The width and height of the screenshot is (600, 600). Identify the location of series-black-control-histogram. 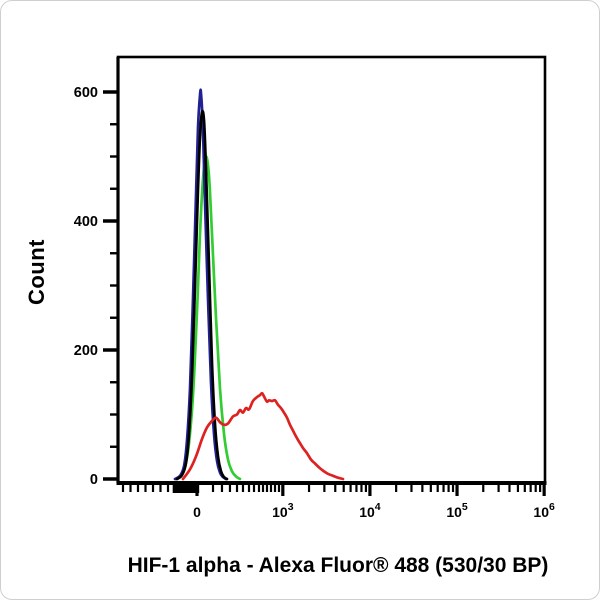
(202, 295).